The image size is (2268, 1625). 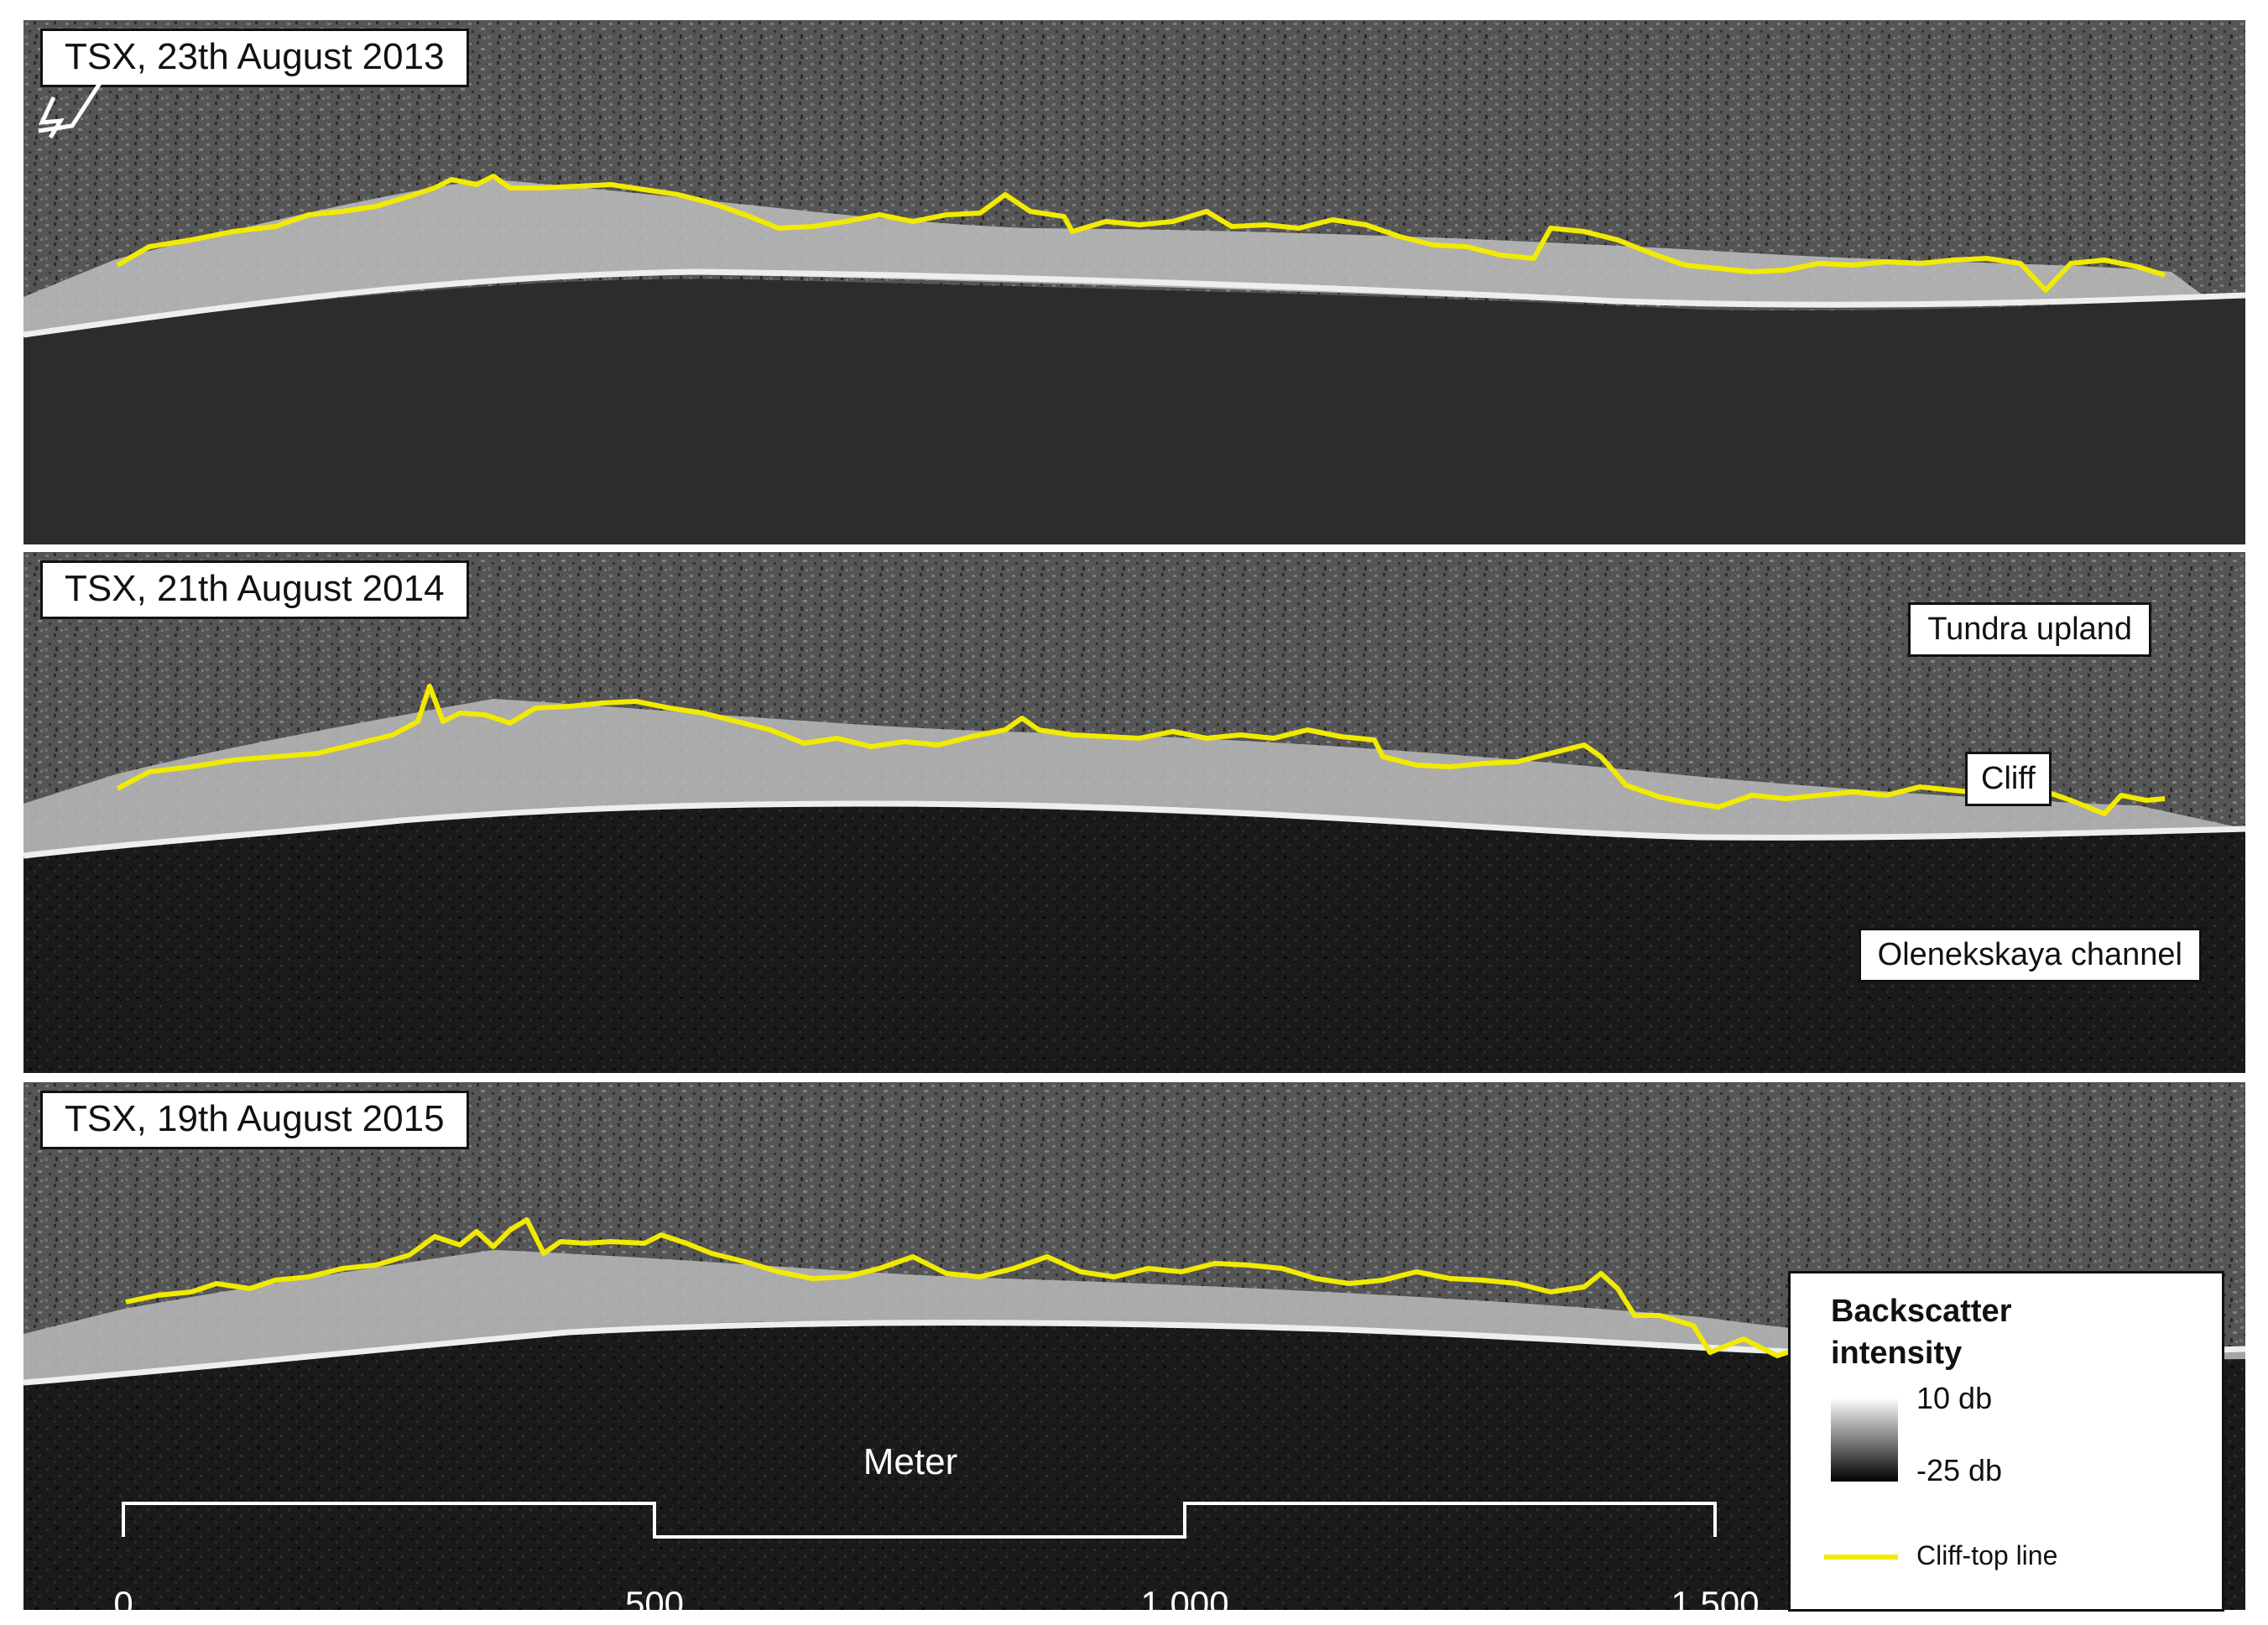 I want to click on scale-tick-label: 500, so click(x=654, y=1603).